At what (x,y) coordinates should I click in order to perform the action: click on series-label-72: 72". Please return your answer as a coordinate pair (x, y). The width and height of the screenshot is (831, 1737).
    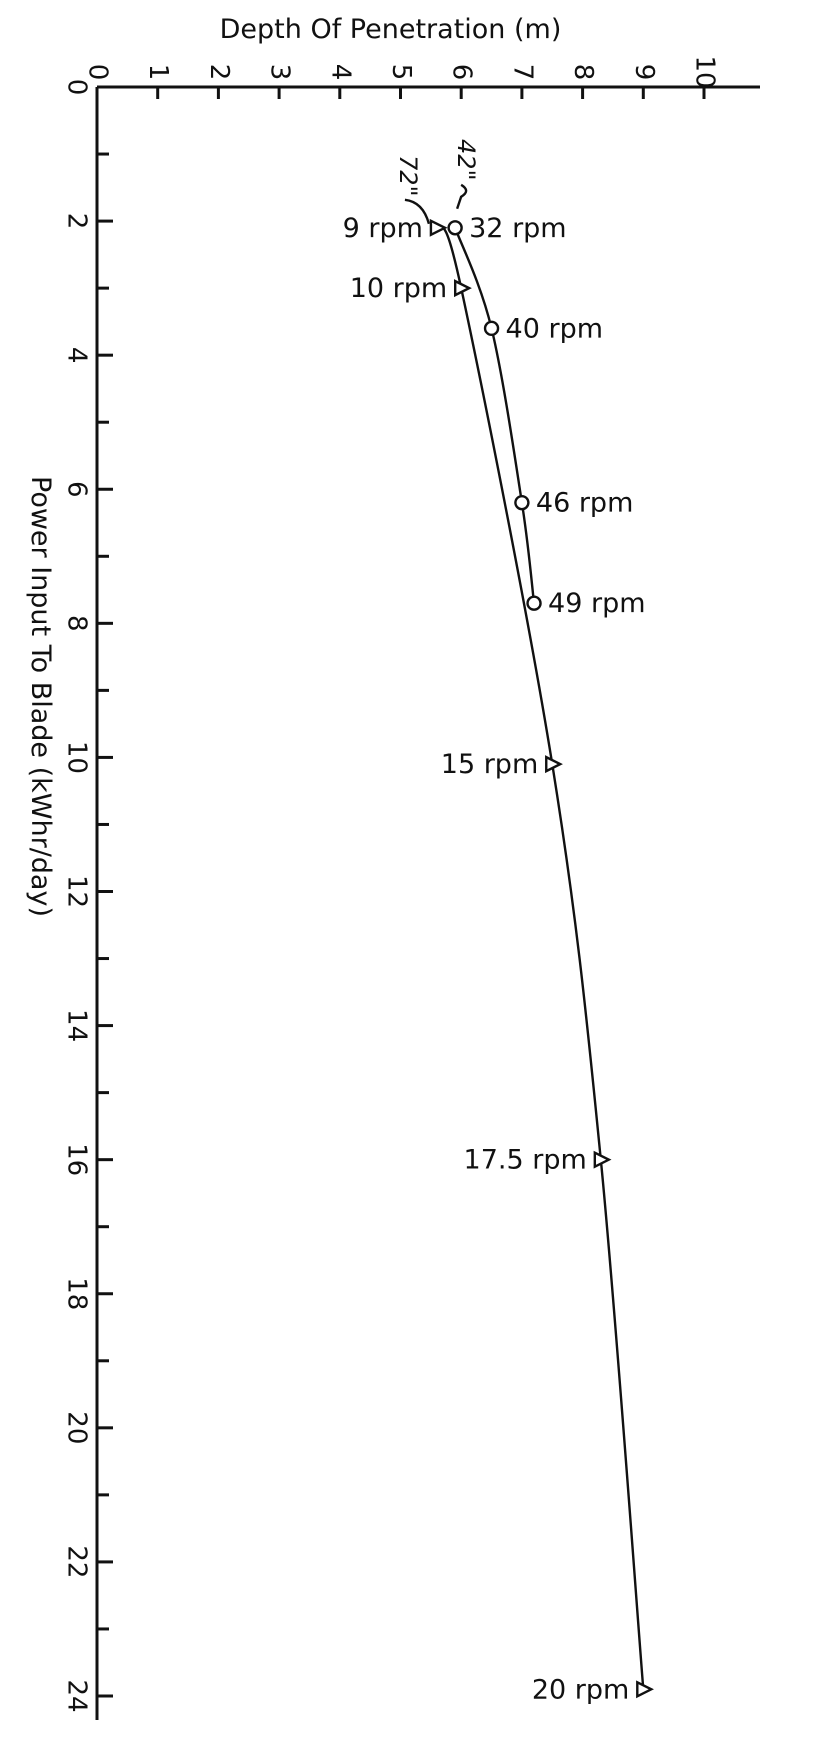
    Looking at the image, I should click on (408, 176).